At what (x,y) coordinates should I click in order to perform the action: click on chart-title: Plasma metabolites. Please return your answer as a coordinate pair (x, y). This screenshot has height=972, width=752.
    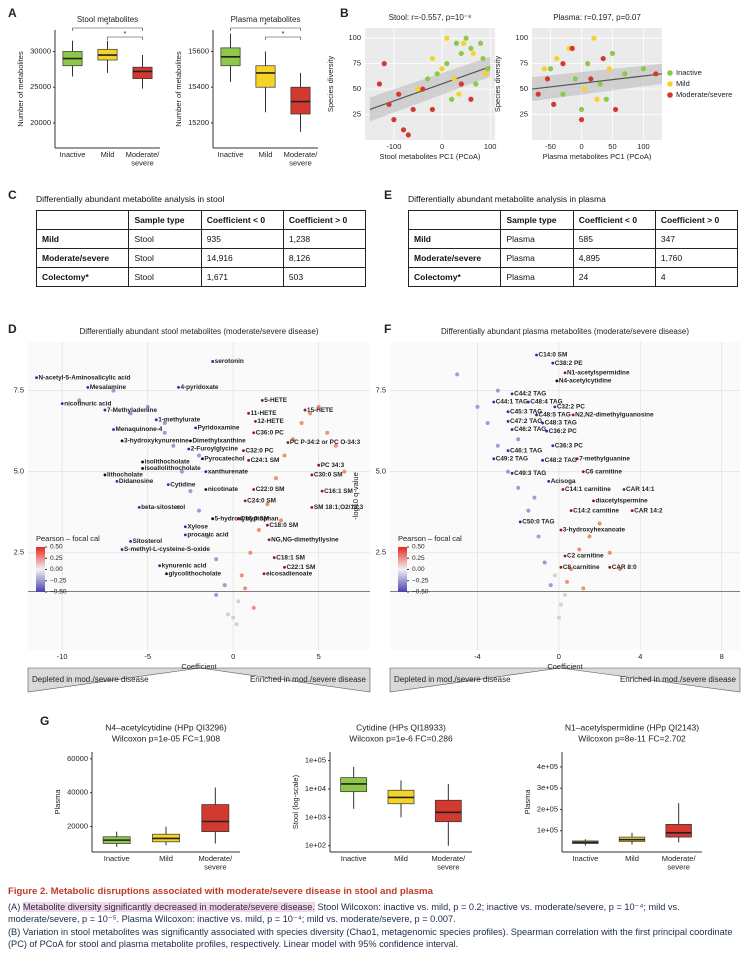
    Looking at the image, I should click on (266, 19).